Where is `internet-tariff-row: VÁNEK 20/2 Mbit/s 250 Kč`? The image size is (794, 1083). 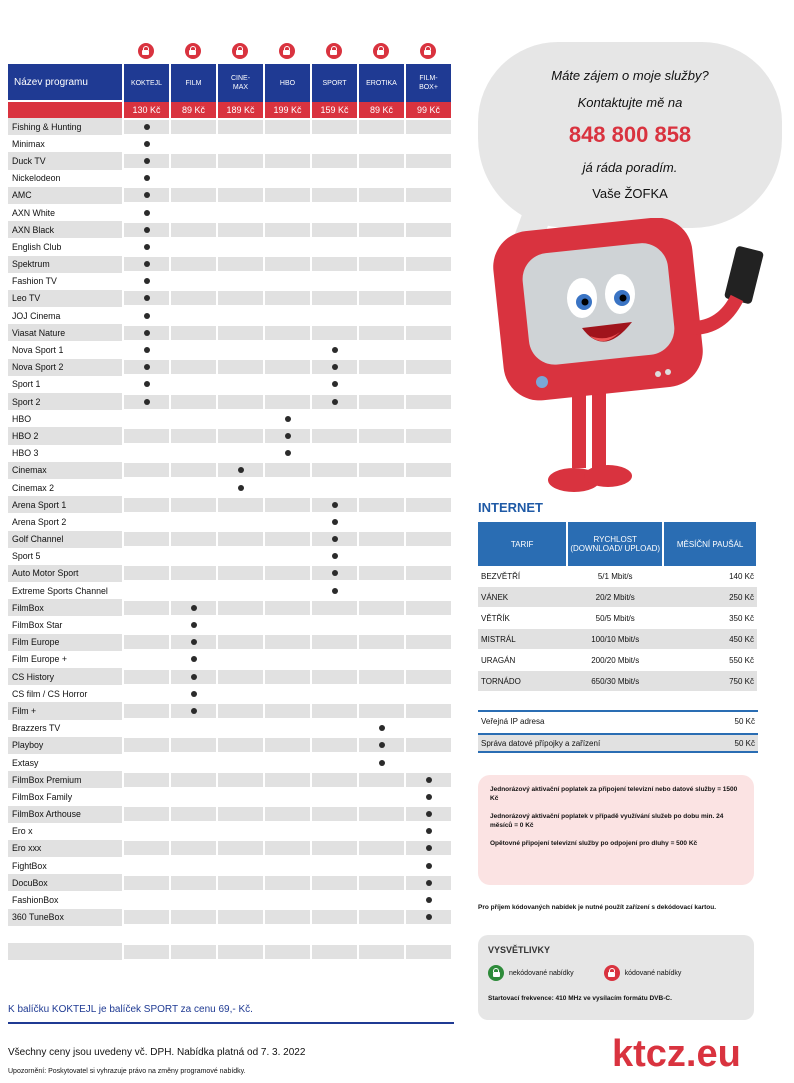
internet-tariff-row: VÁNEK 20/2 Mbit/s 250 Kč is located at coordinates (617, 597).